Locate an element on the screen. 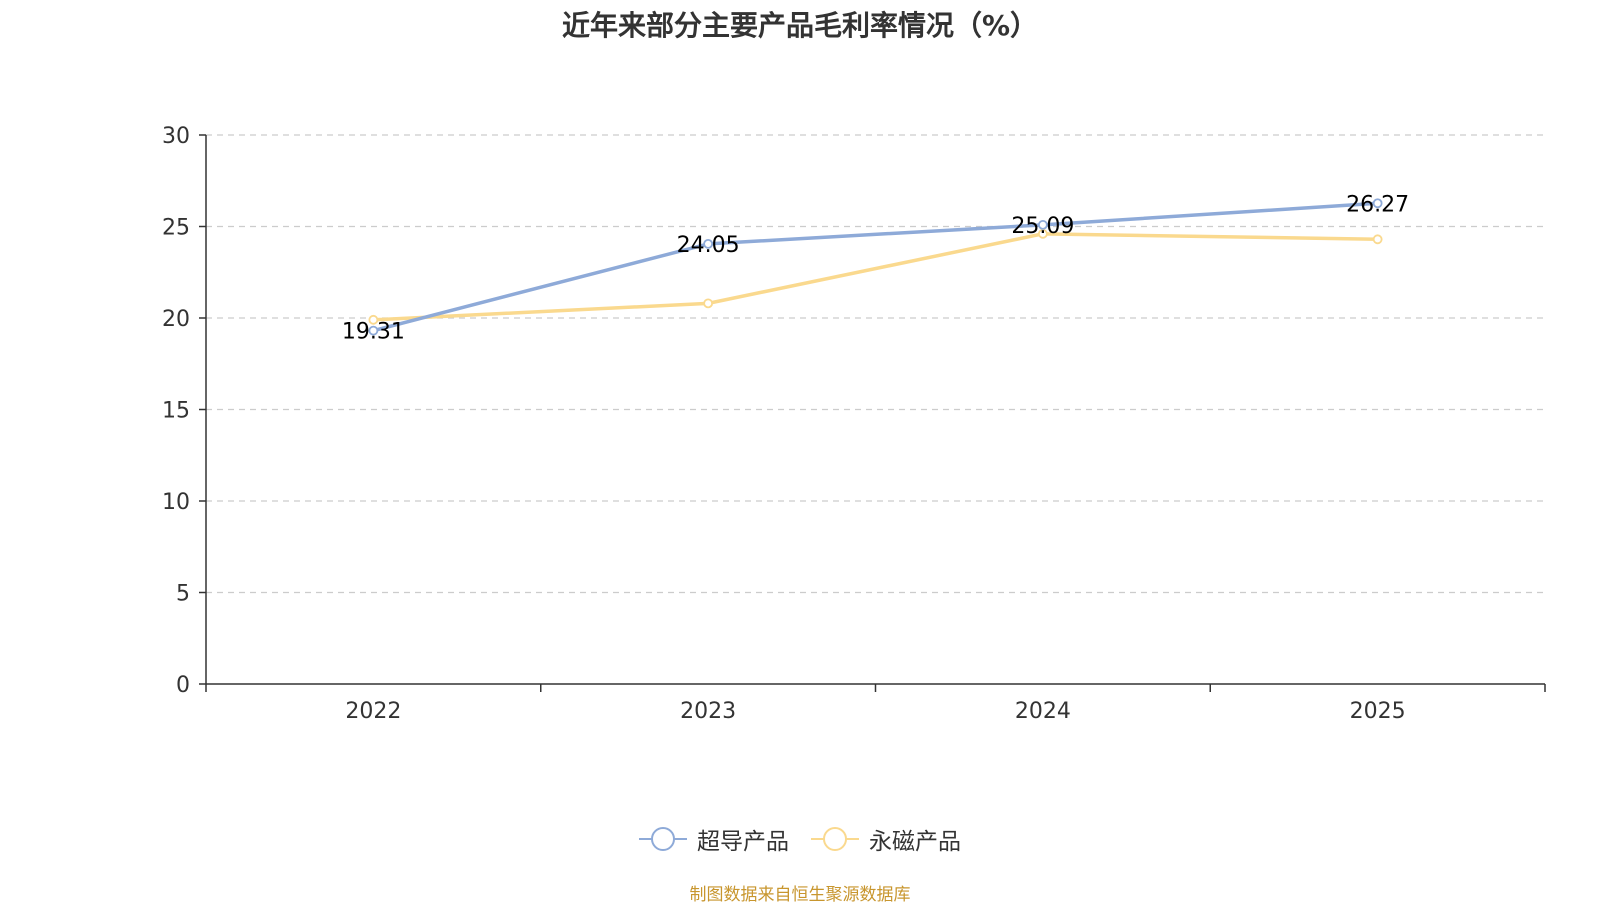  data-point-s0-2023 is located at coordinates (708, 243).